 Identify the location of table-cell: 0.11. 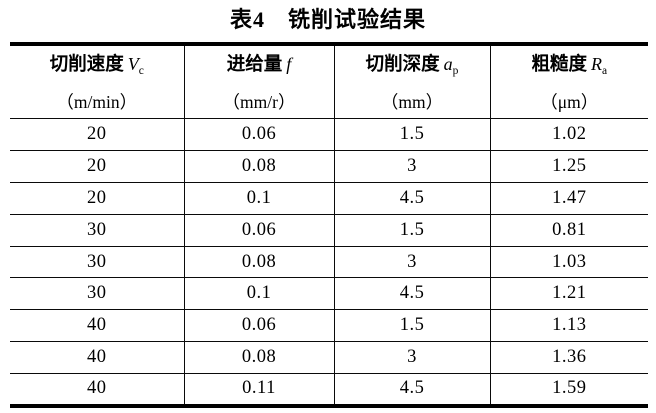
(259, 390).